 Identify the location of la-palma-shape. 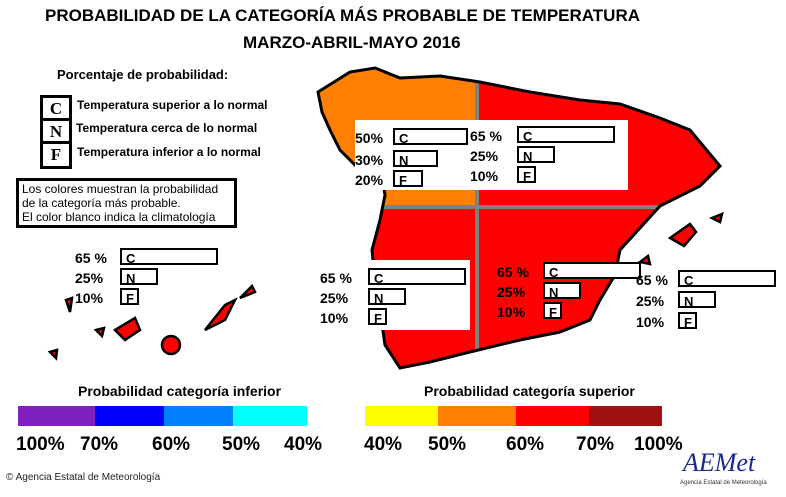
(69, 304).